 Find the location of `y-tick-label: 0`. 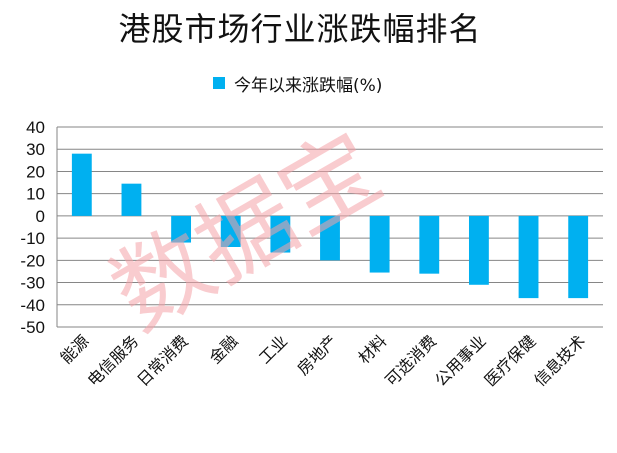

y-tick-label: 0 is located at coordinates (40, 216).